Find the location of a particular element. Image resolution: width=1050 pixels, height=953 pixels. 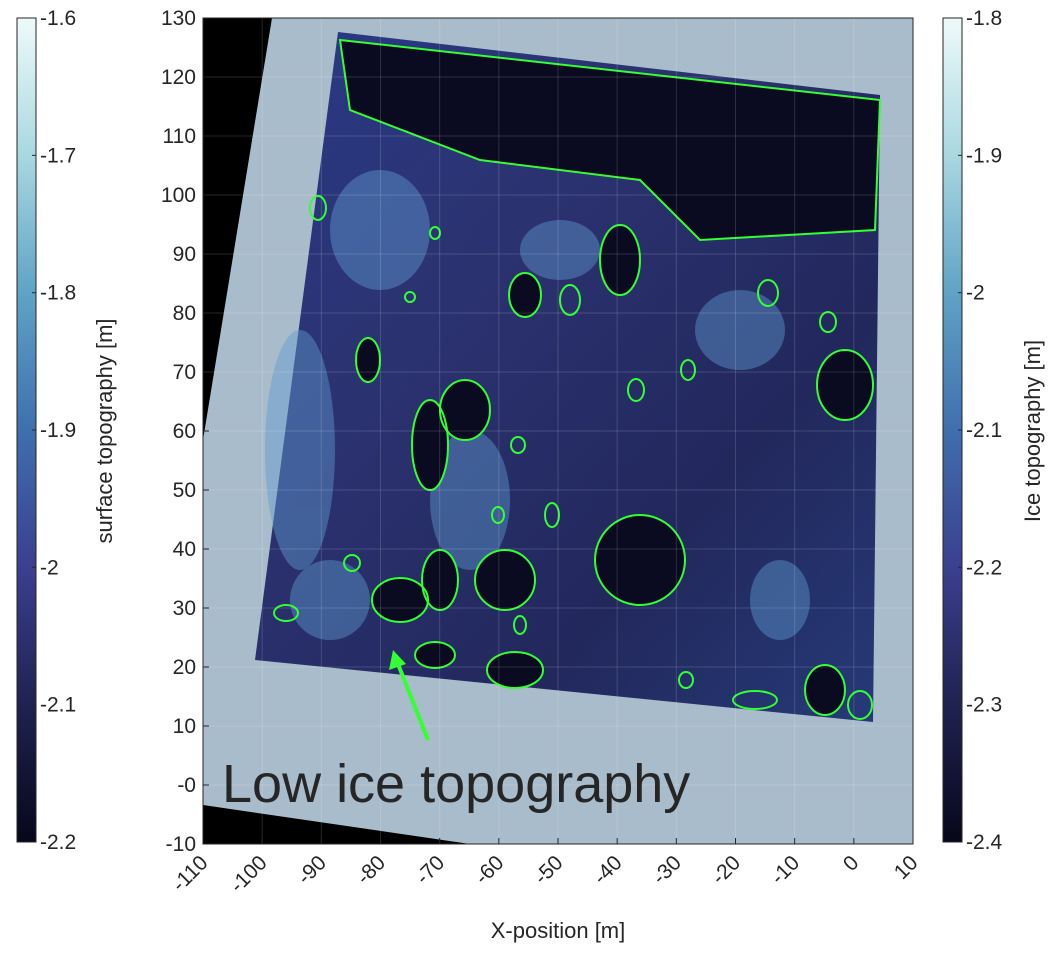

x-tick-label: 0 is located at coordinates (851, 863).